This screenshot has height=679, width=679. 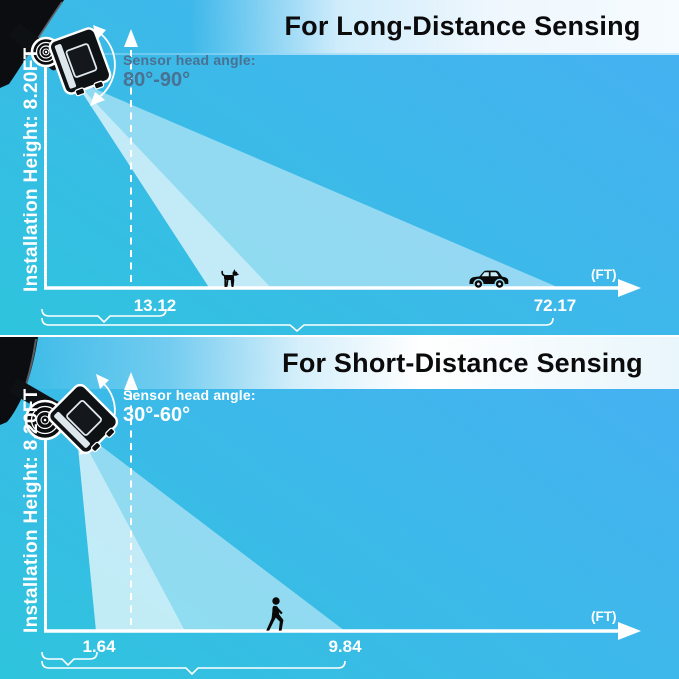 I want to click on sensor-angle-value: 80°-90°, so click(x=157, y=80).